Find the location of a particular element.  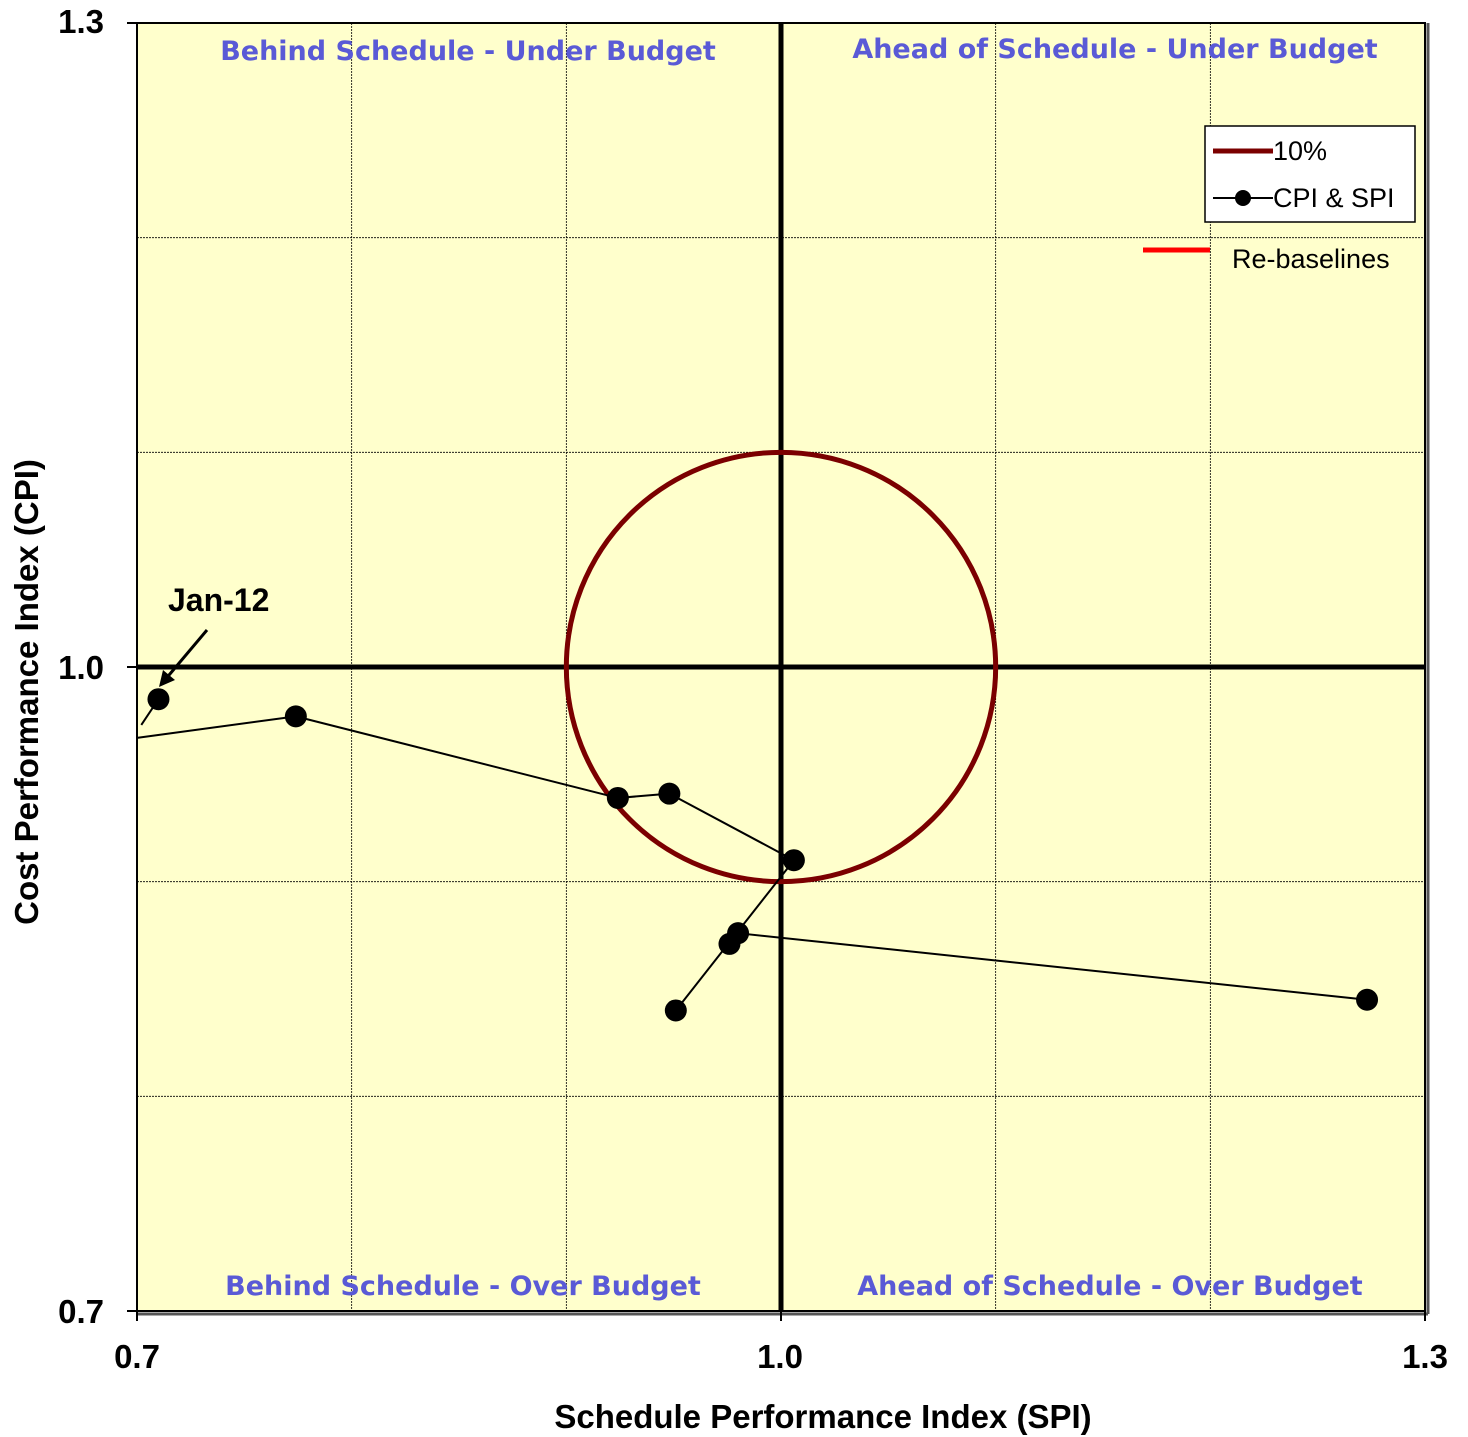

annotation-jan-12: Jan-12 is located at coordinates (218, 600).